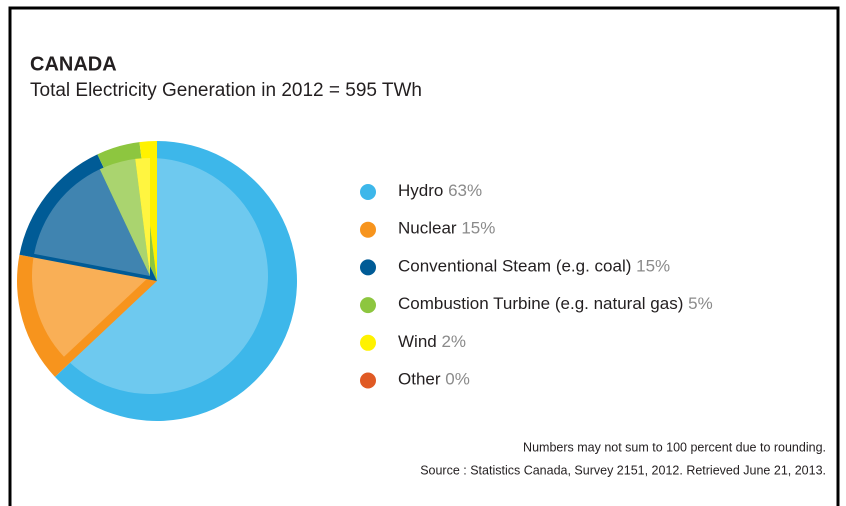 Image resolution: width=846 pixels, height=506 pixels. What do you see at coordinates (457, 379) in the screenshot?
I see `data-label: 0%` at bounding box center [457, 379].